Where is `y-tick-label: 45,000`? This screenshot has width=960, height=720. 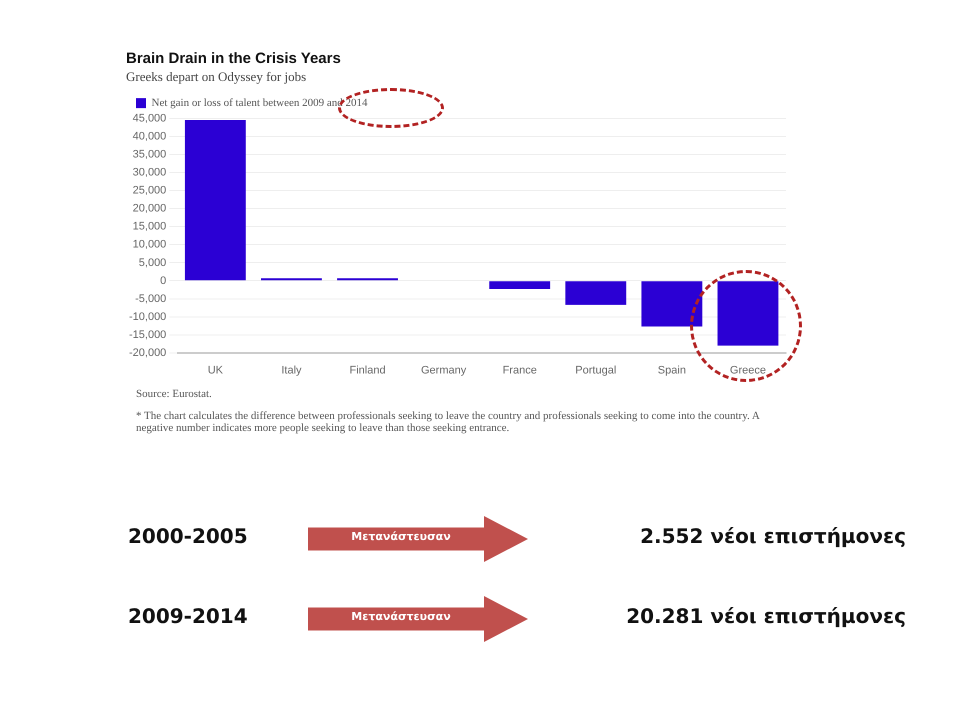 y-tick-label: 45,000 is located at coordinates (149, 118).